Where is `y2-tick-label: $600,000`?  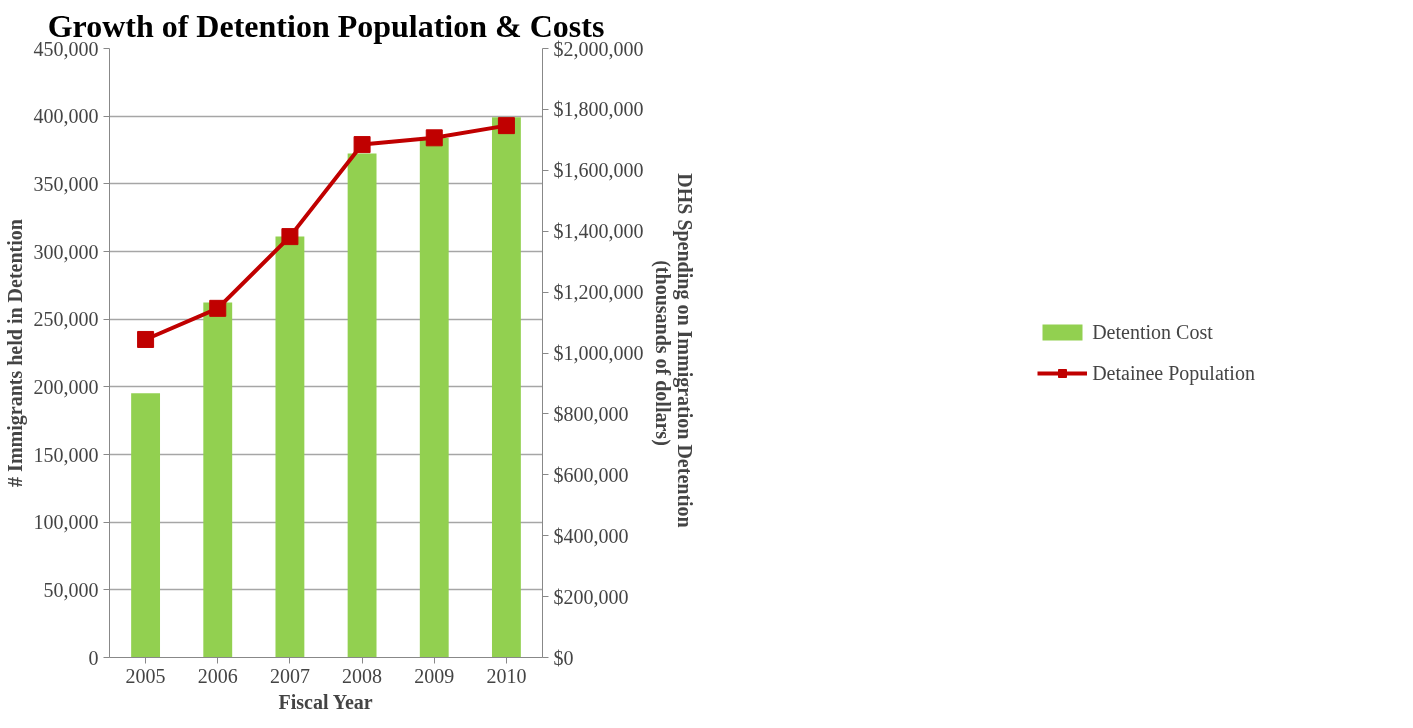
y2-tick-label: $600,000 is located at coordinates (591, 474).